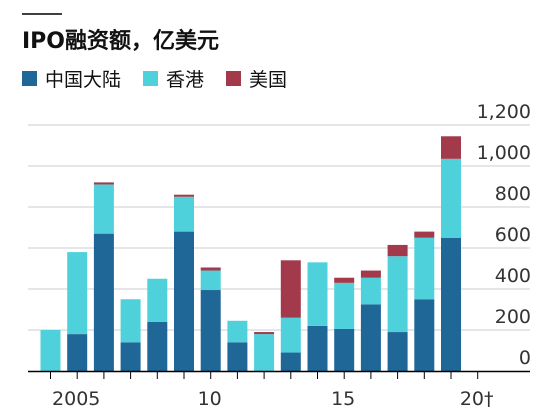  What do you see at coordinates (513, 194) in the screenshot?
I see `y-tick-label-4: 800` at bounding box center [513, 194].